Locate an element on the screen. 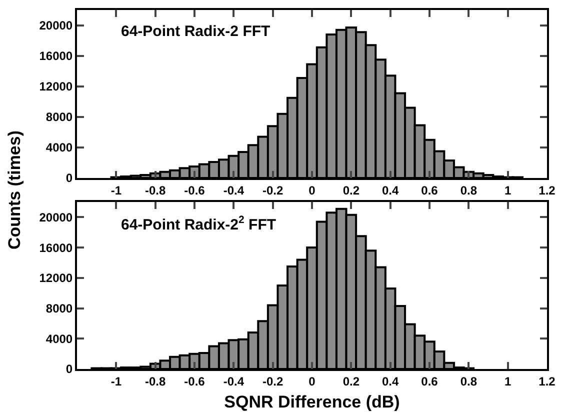  x-axis-title: SQNR Difference (dB) is located at coordinates (312, 402).